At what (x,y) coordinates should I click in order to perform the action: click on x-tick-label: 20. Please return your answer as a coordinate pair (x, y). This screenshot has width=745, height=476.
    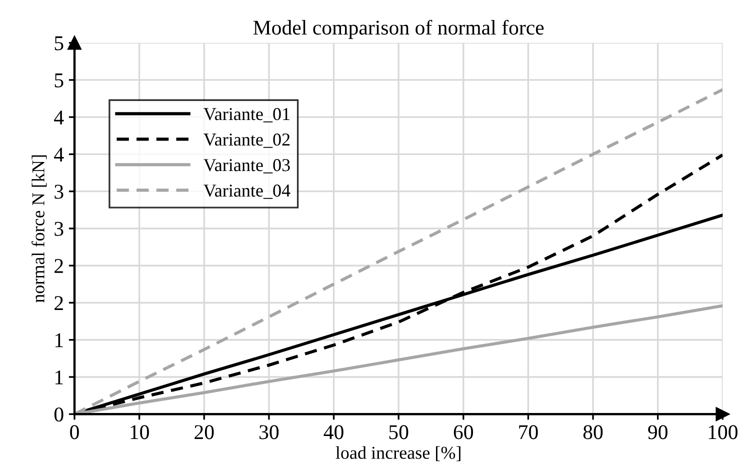
    Looking at the image, I should click on (204, 432).